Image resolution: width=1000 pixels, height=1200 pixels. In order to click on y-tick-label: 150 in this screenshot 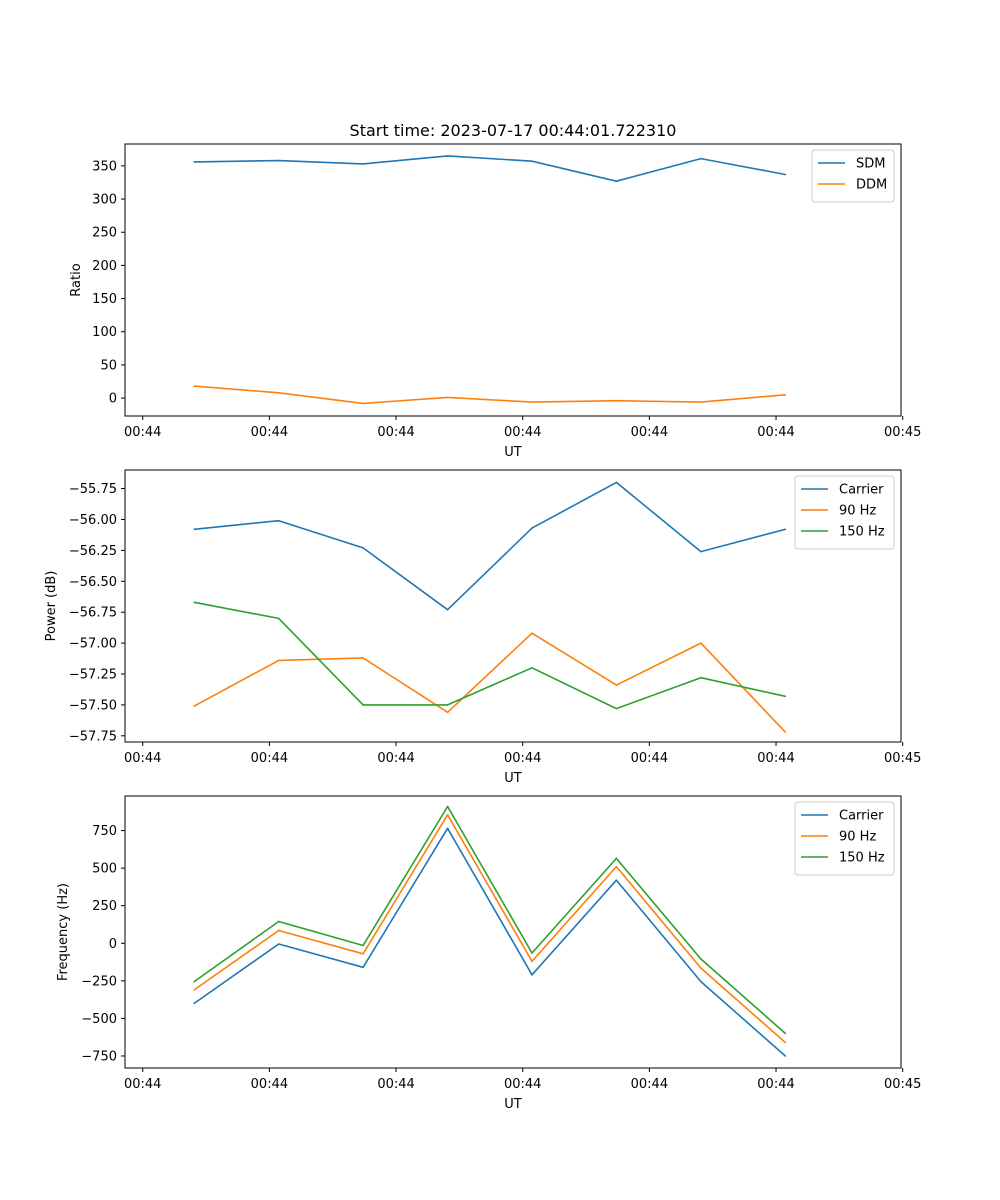, I will do `click(104, 299)`.